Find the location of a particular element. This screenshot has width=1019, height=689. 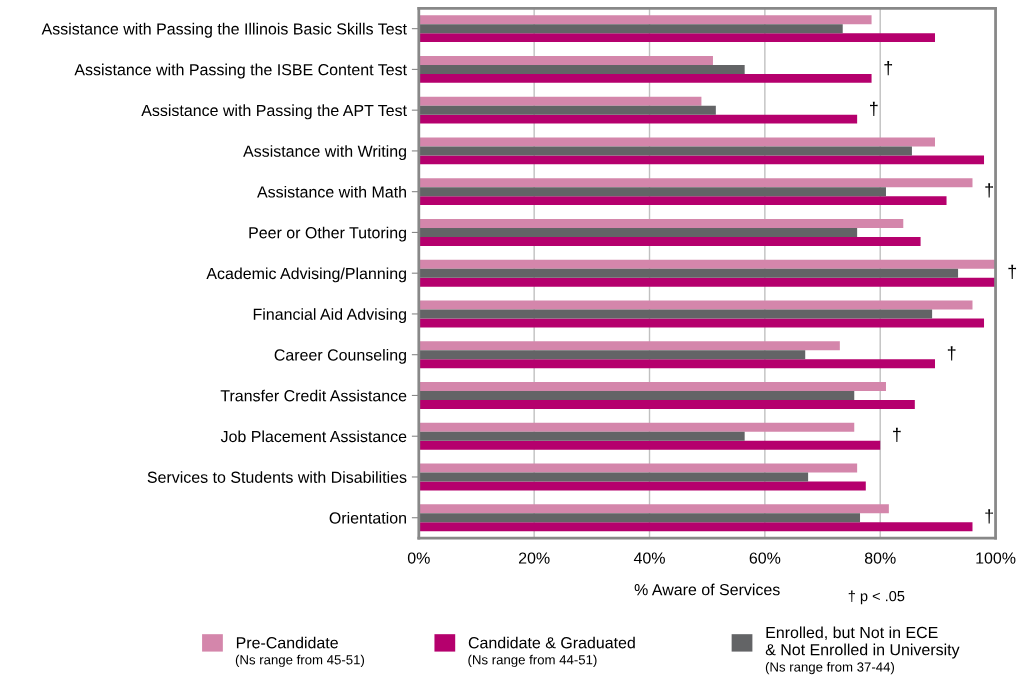

text: † p < .05 is located at coordinates (876, 597).